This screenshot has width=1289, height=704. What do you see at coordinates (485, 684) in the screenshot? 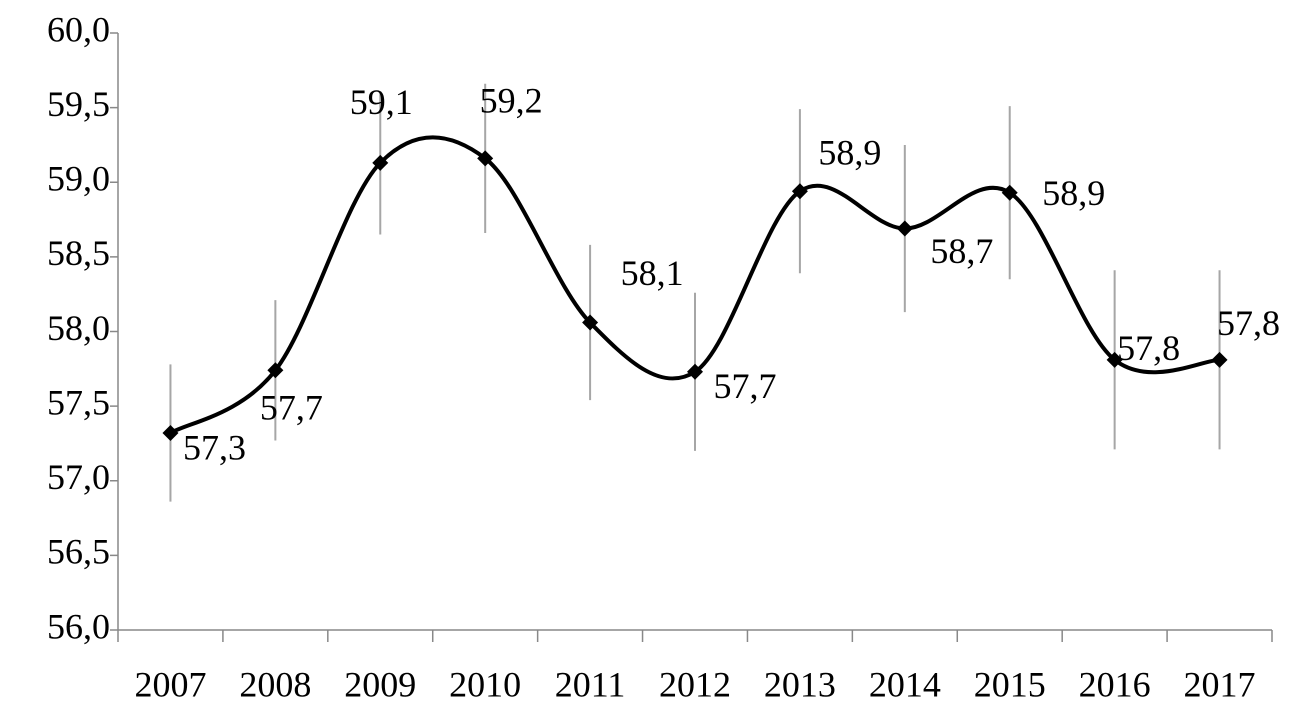
I see `x-tick-label: 2010` at bounding box center [485, 684].